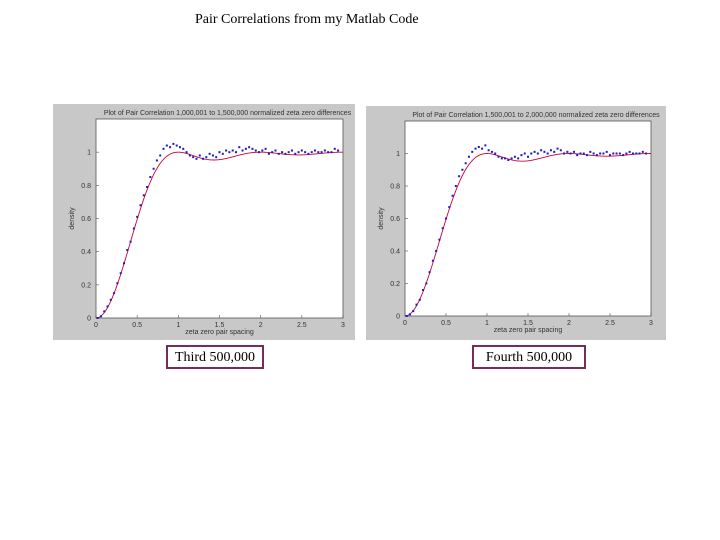 The height and width of the screenshot is (540, 720). I want to click on x-tick-label: 0, so click(96, 325).